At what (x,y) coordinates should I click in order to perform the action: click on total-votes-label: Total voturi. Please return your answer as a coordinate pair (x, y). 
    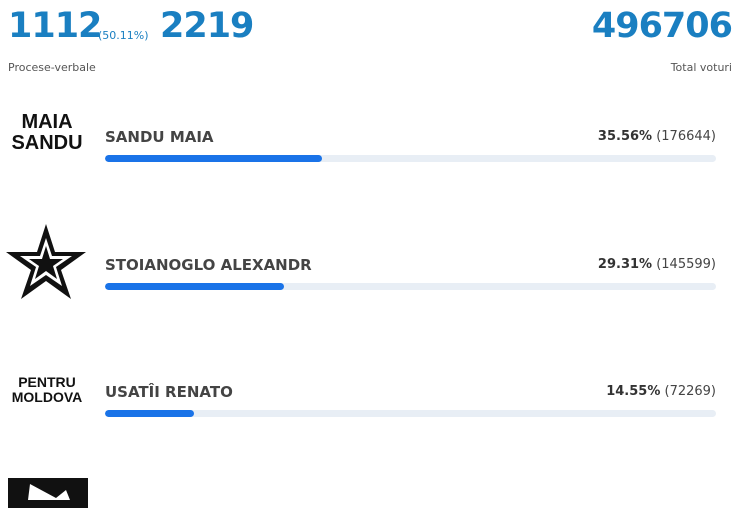
    Looking at the image, I should click on (701, 67).